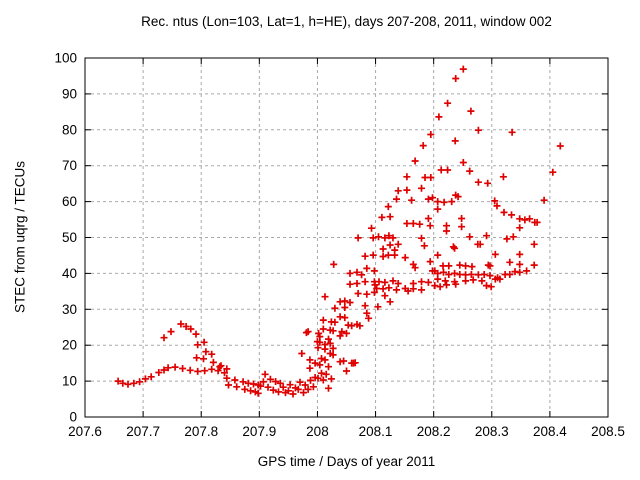  What do you see at coordinates (69, 165) in the screenshot?
I see `y-tick-label: 70` at bounding box center [69, 165].